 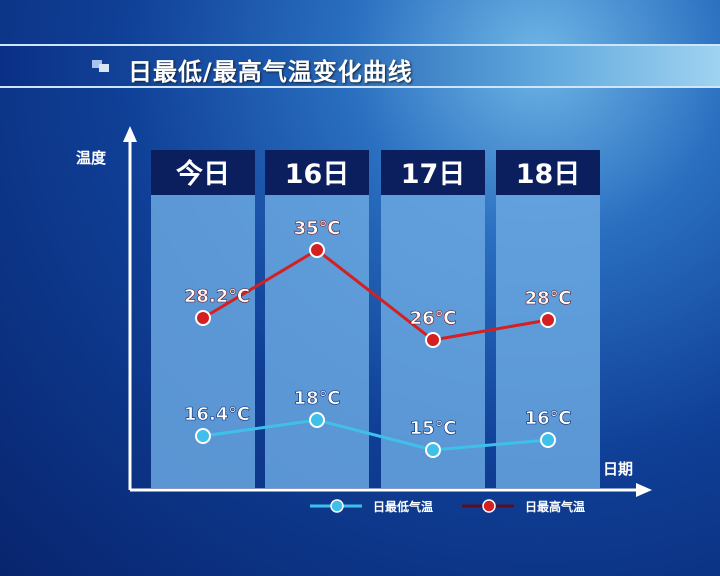 I want to click on data-label: 26℃, so click(x=433, y=318).